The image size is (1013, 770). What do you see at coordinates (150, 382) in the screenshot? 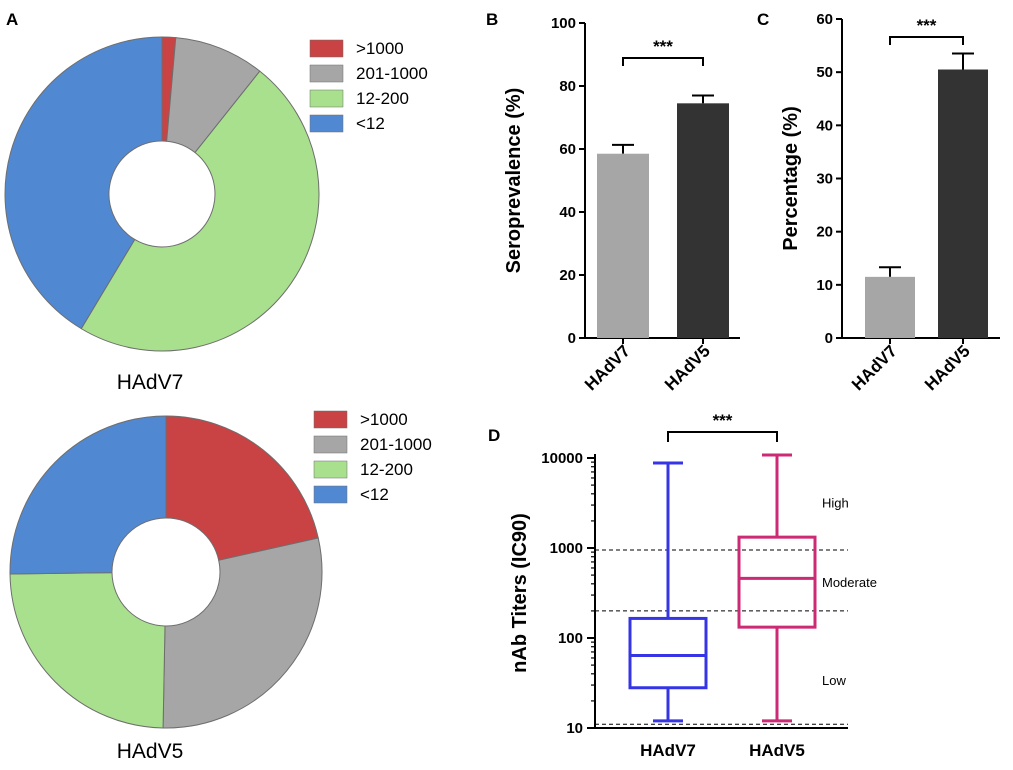
I see `pie-title-hadv7: HAdV7` at bounding box center [150, 382].